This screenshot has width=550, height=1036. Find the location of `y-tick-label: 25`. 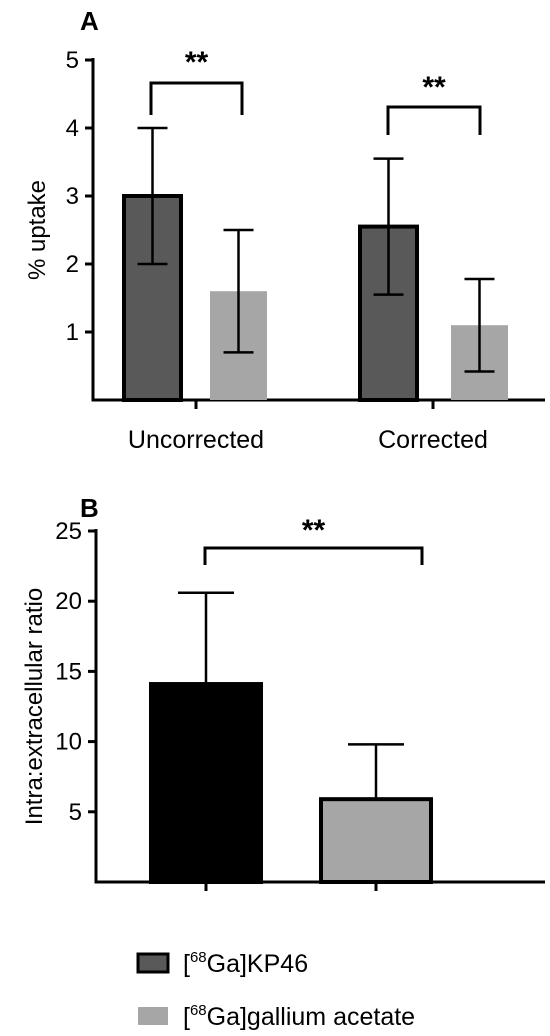

y-tick-label: 25 is located at coordinates (68, 531).